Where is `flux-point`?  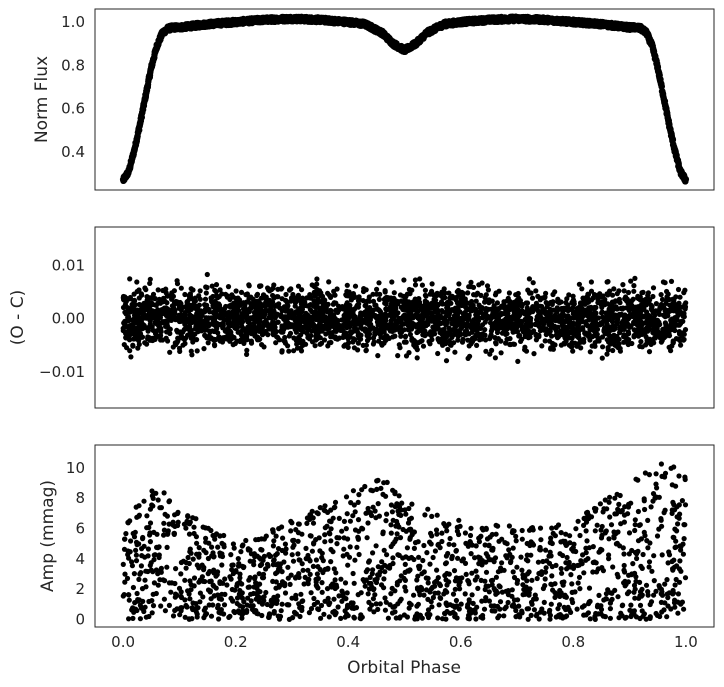 flux-point is located at coordinates (686, 179).